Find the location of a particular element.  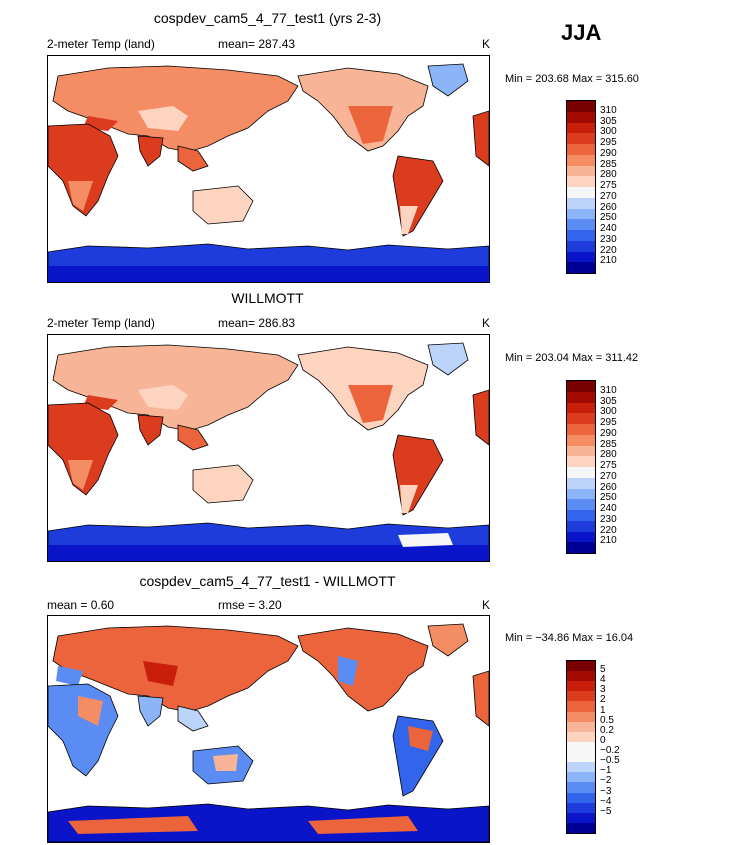

colorbar-label: 300 is located at coordinates (608, 132).